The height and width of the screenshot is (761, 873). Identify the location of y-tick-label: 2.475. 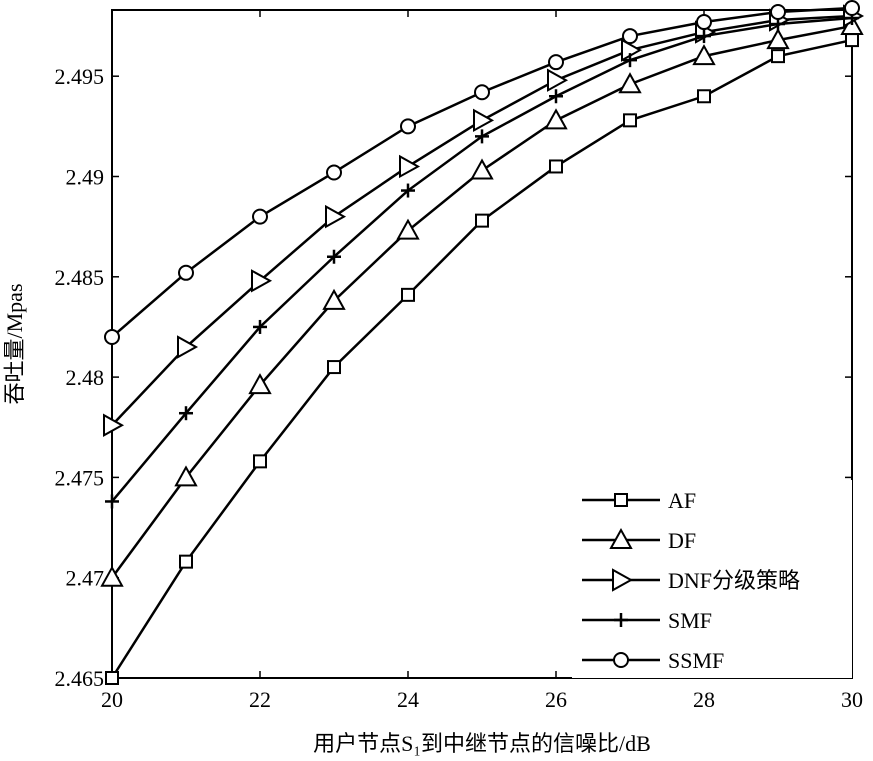
(80, 477).